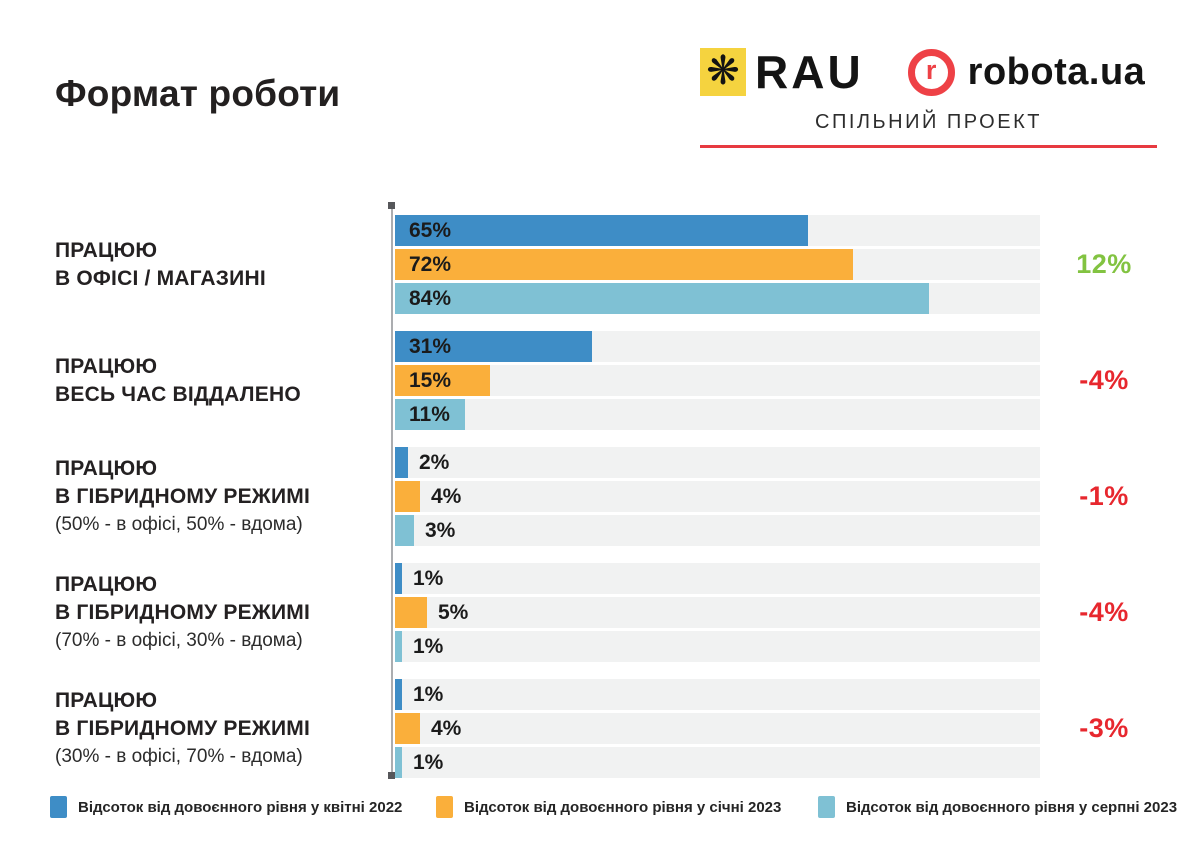 The height and width of the screenshot is (849, 1200). Describe the element at coordinates (453, 612) in the screenshot. I see `bar-value-label: 5%` at that location.